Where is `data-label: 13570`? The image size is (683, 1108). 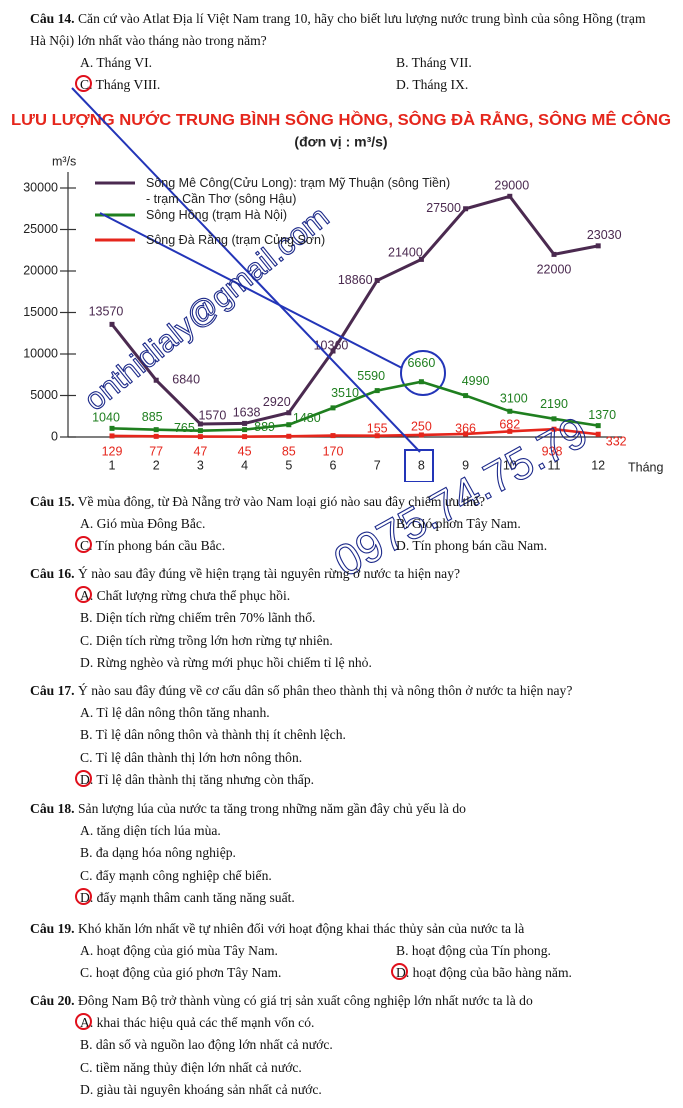
data-label: 13570 is located at coordinates (106, 312).